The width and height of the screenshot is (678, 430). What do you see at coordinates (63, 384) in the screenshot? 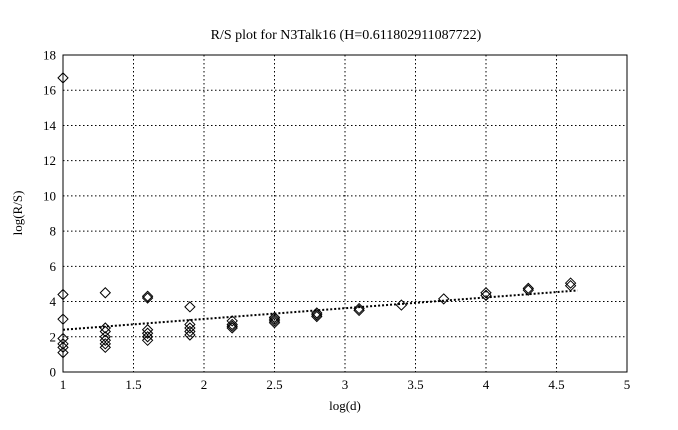
I see `x-tick-label: 1` at bounding box center [63, 384].